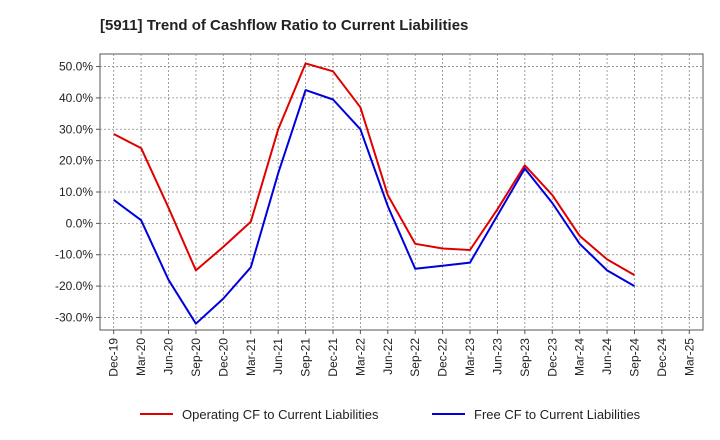 The image size is (720, 440). Describe the element at coordinates (360, 357) in the screenshot. I see `x-tick-label: Mar-22` at that location.